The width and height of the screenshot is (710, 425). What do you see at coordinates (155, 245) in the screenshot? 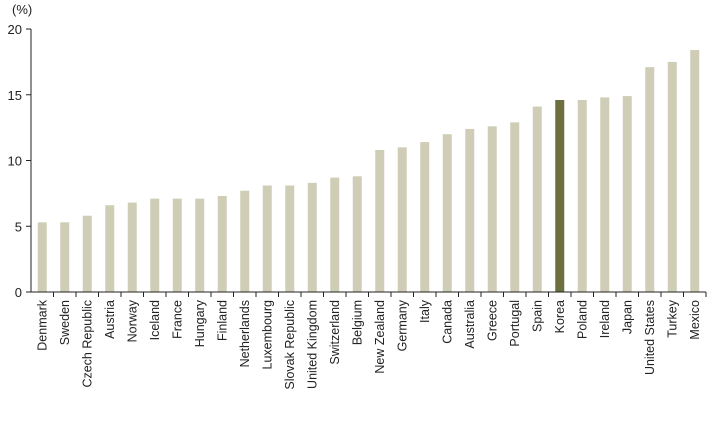
I see `bar-iceland` at bounding box center [155, 245].